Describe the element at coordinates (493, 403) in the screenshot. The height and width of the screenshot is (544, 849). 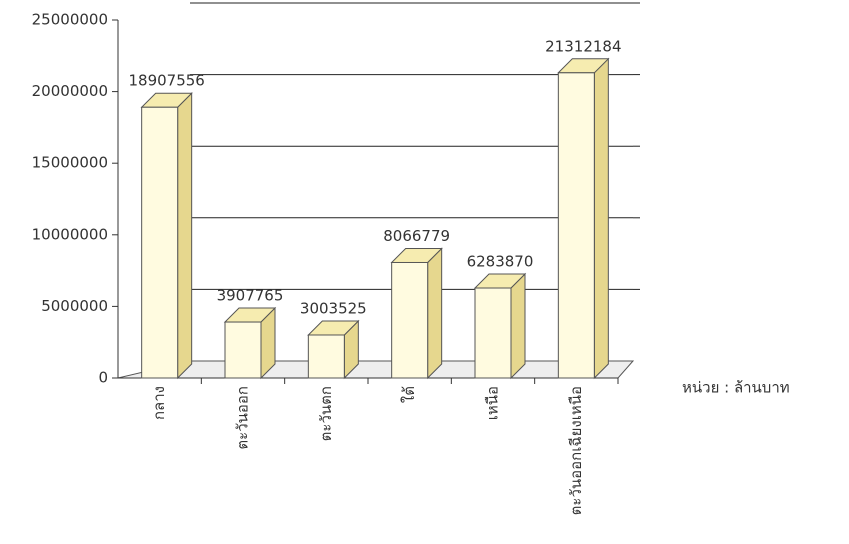
I see `x-tick-label: เหนือ` at that location.